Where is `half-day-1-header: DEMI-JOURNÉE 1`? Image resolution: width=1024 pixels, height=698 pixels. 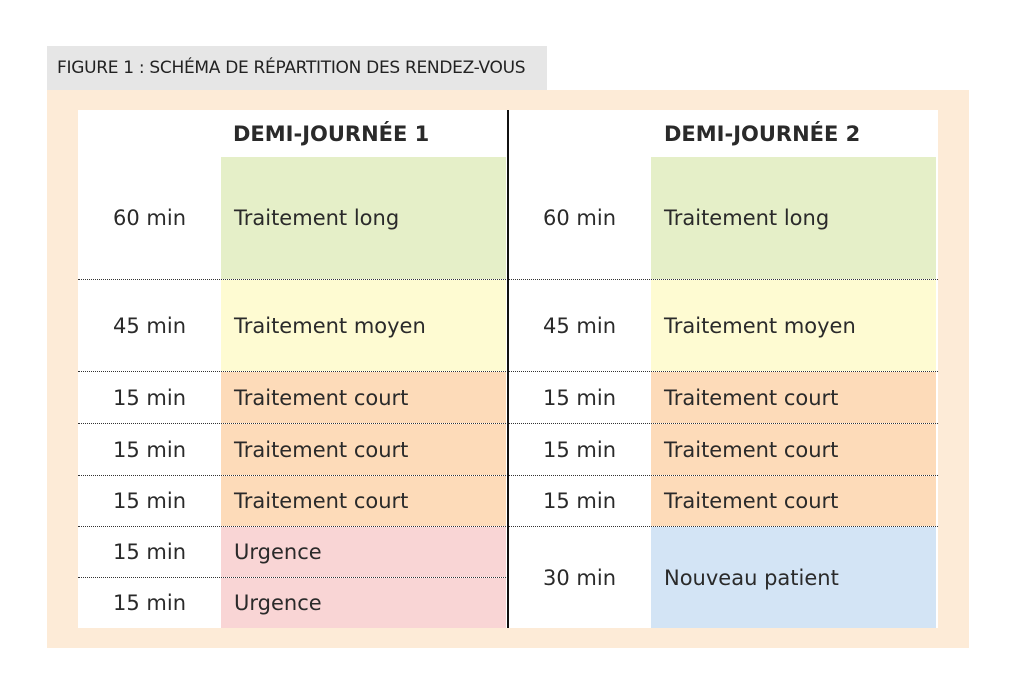
half-day-1-header: DEMI-JOURNÉE 1 is located at coordinates (331, 133).